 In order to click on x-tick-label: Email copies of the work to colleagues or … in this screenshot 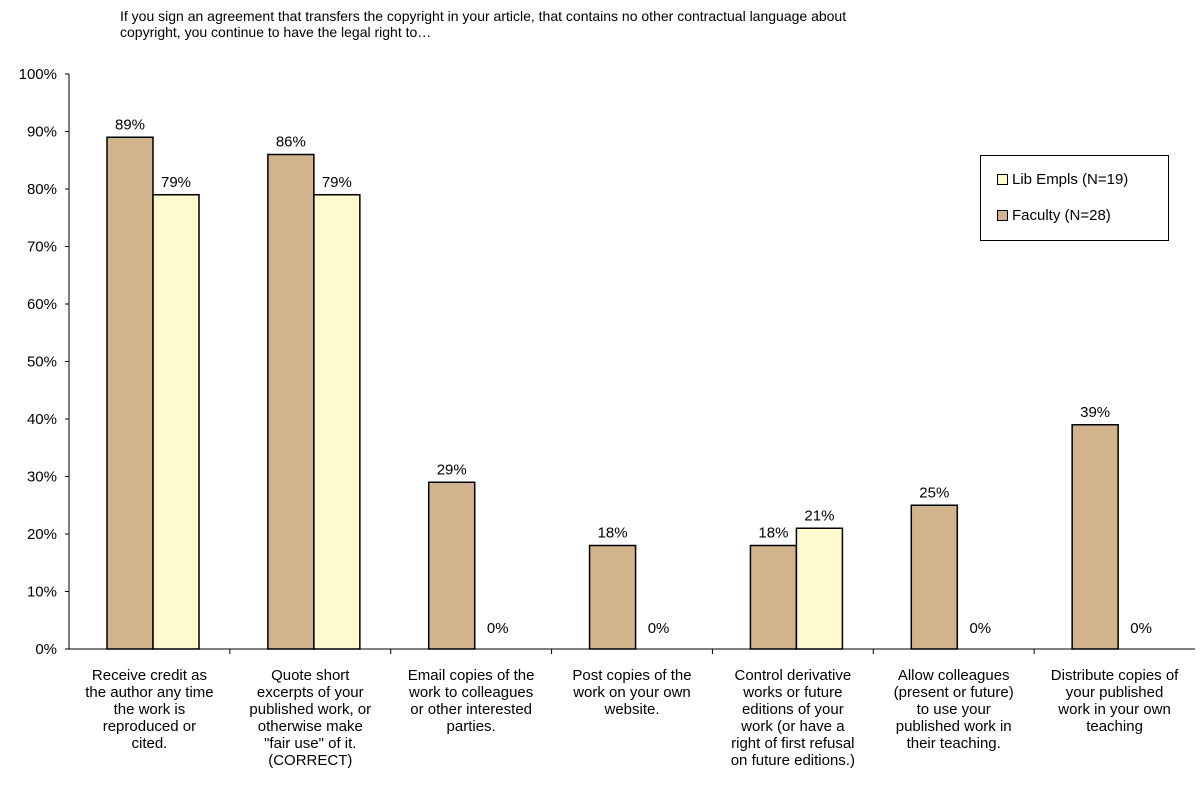, I will do `click(471, 701)`.